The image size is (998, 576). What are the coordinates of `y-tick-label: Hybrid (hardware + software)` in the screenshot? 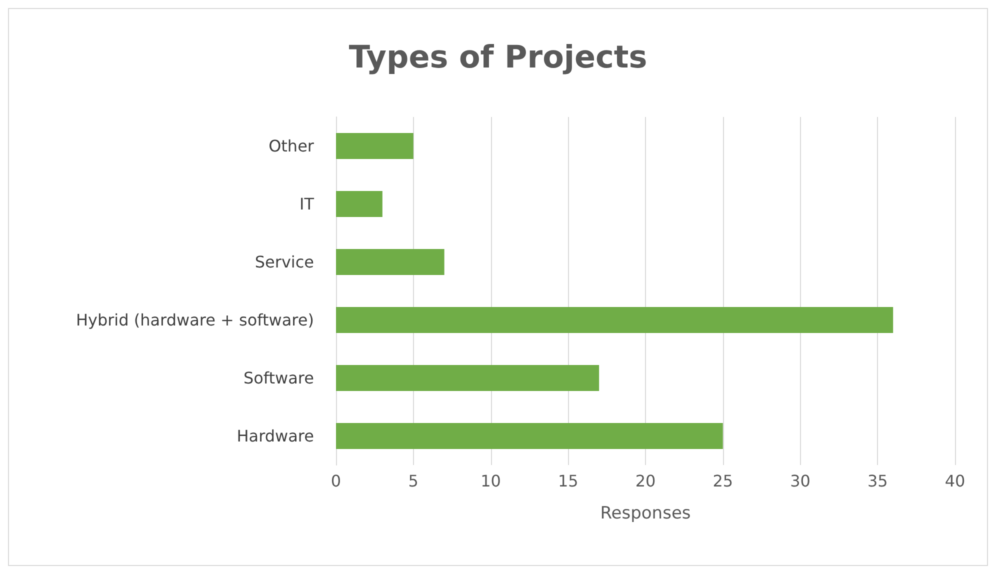 It's located at (195, 320).